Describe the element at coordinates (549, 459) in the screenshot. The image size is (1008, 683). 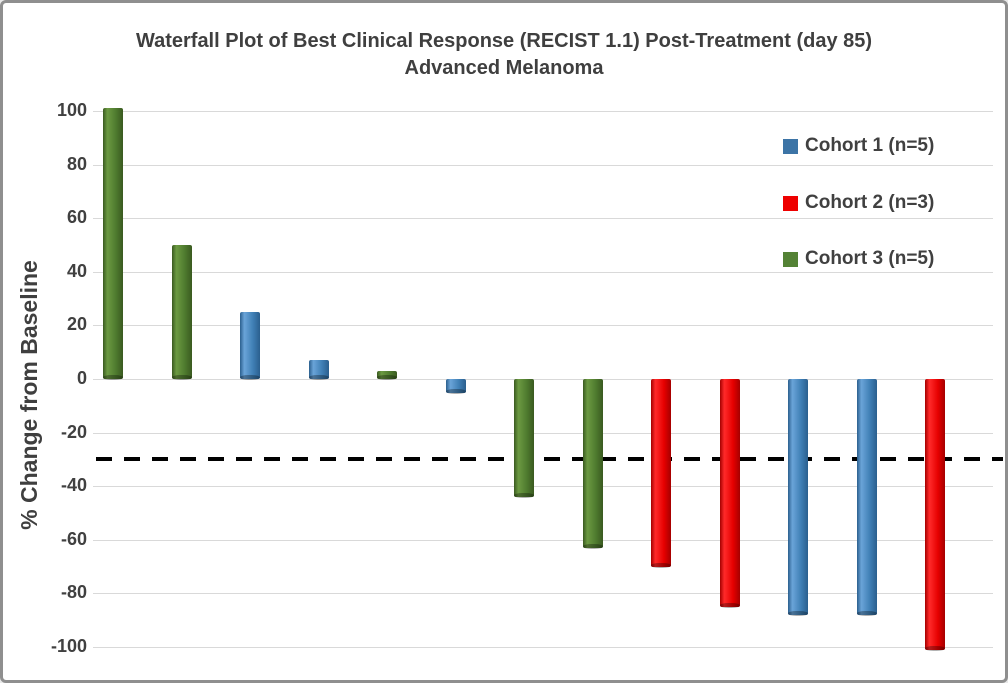
I see `response-threshold-dashed-line` at that location.